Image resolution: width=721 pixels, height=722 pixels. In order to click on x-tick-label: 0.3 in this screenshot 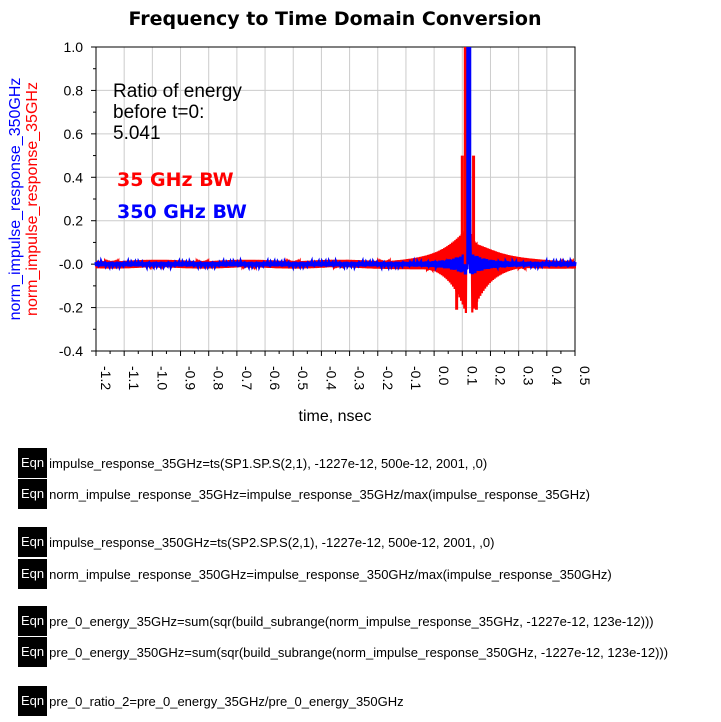, I will do `click(529, 376)`.